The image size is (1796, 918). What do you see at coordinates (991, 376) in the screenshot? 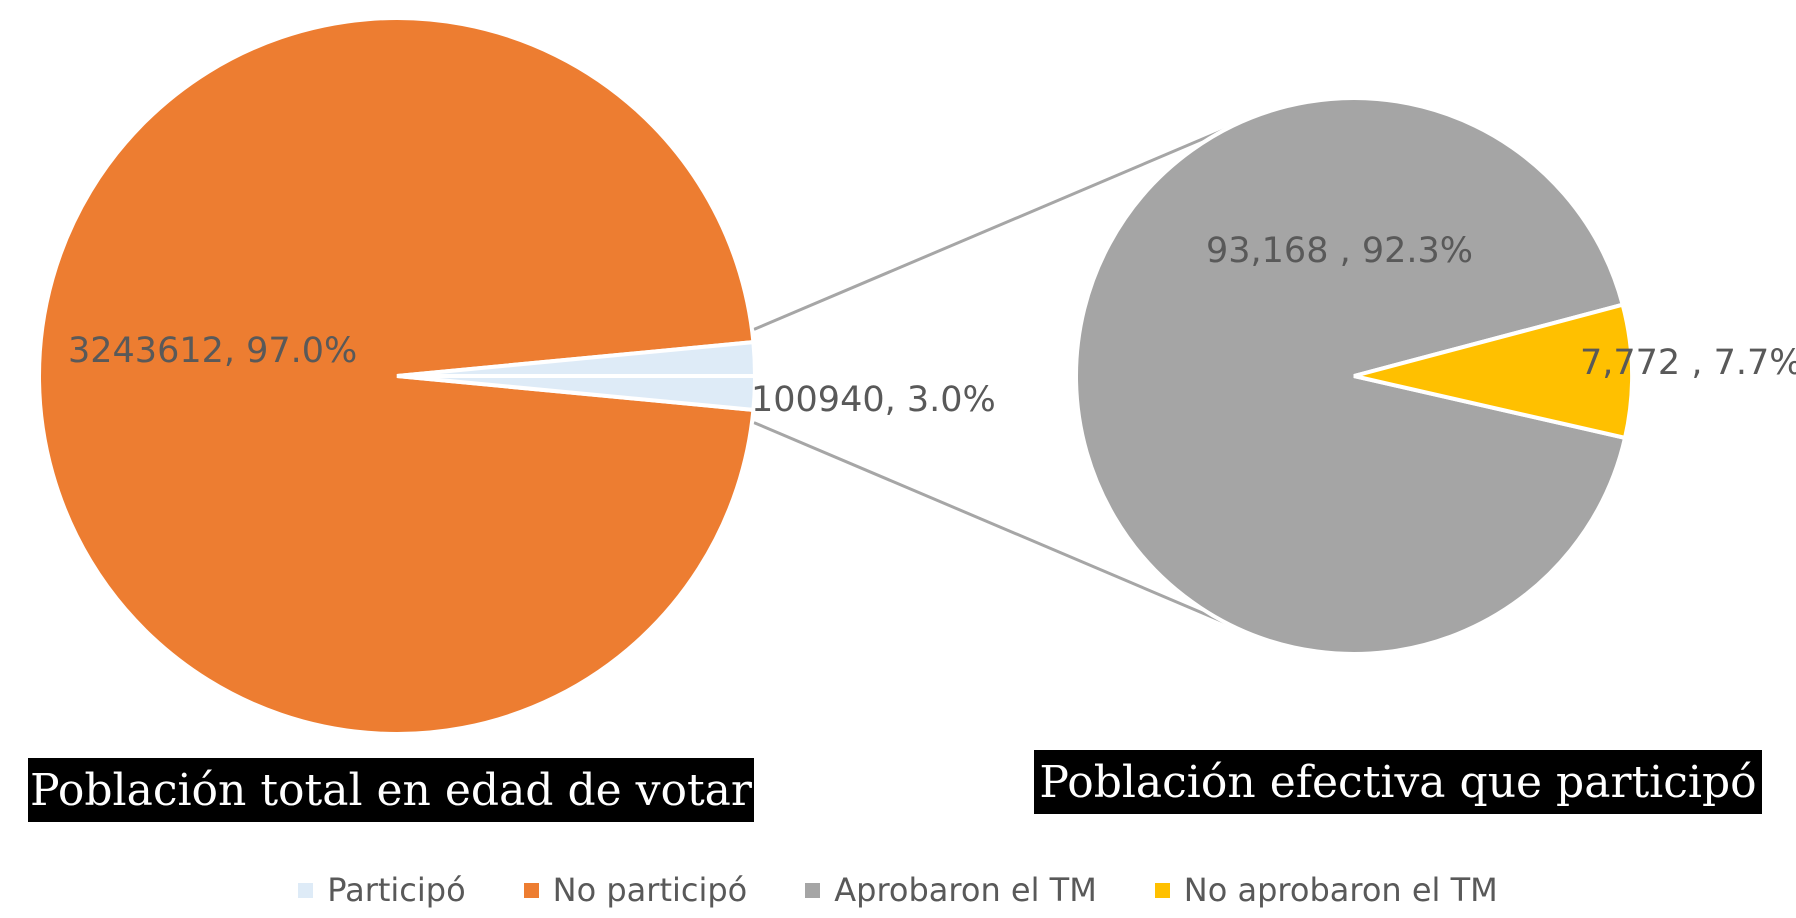
I see `connector-lines` at bounding box center [991, 376].